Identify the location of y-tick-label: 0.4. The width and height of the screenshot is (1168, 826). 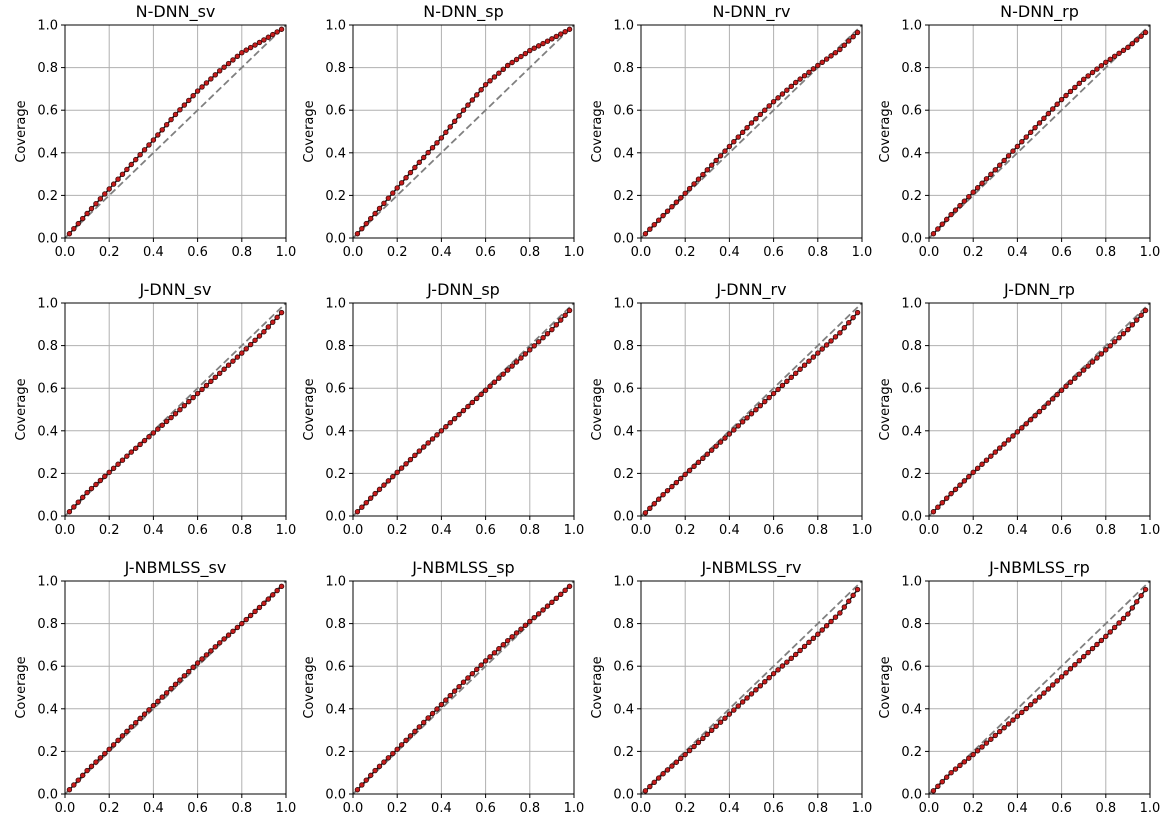
(335, 153).